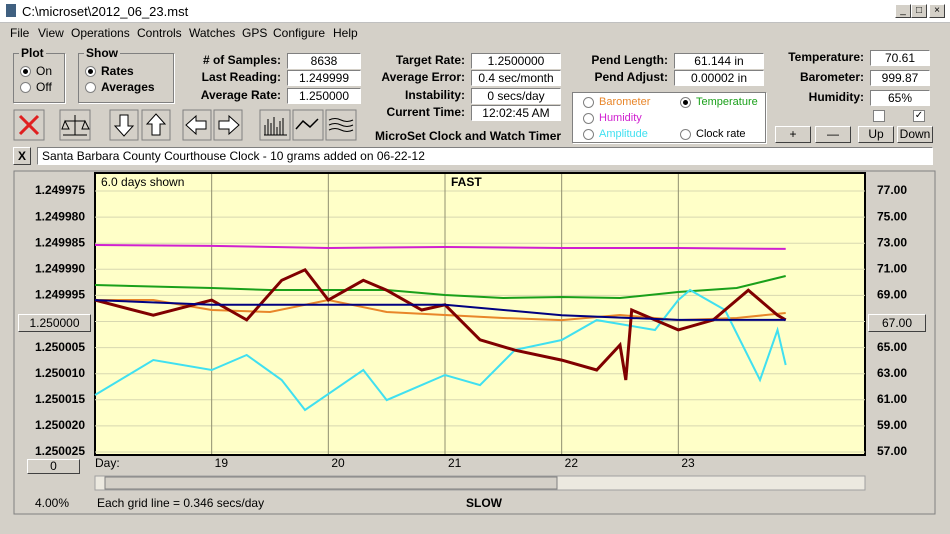 The image size is (950, 534). I want to click on window-title: C:\microset\2012_06_23.mst, so click(105, 11).